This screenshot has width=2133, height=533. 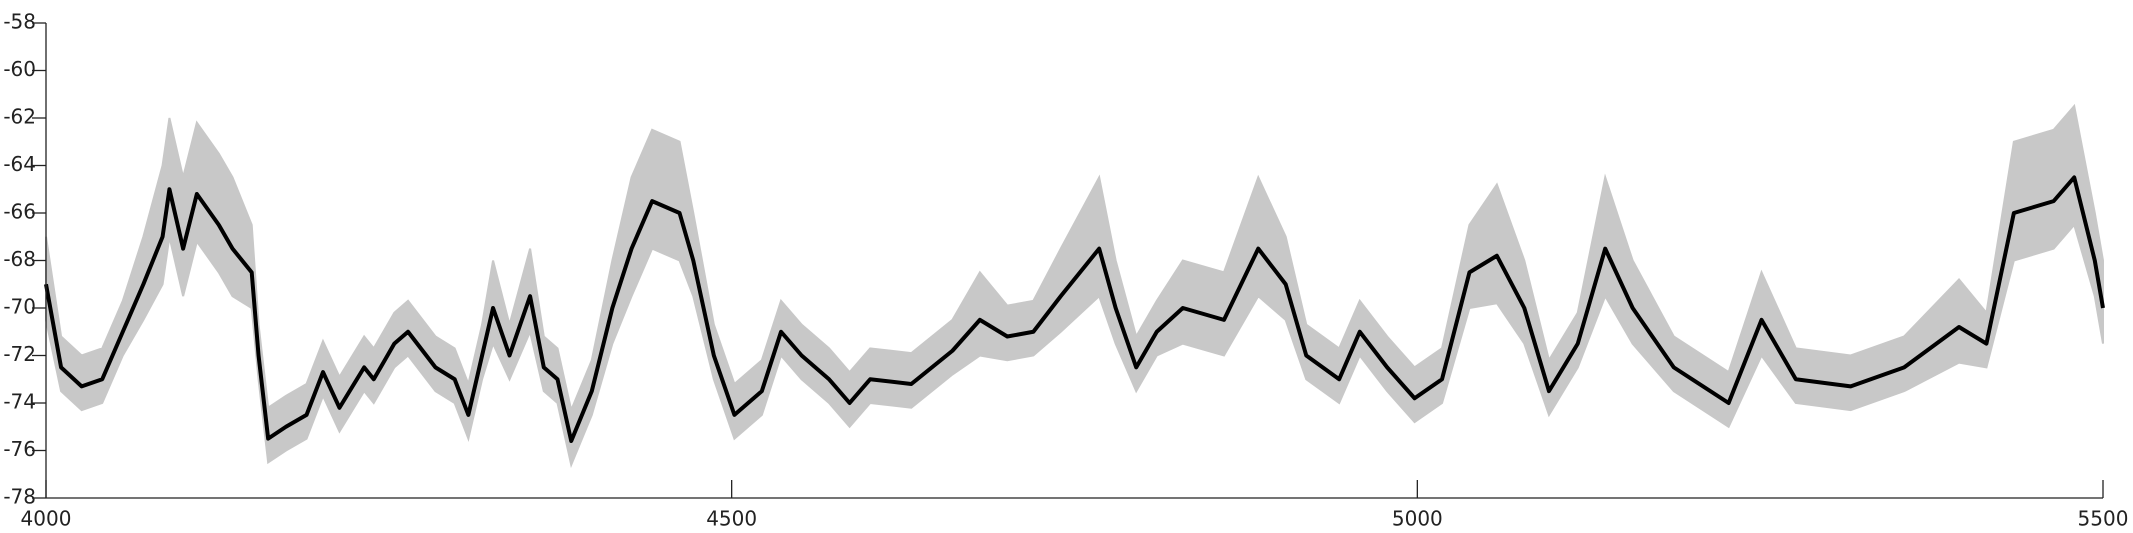 What do you see at coordinates (19, 22) in the screenshot?
I see `y-tick-label: -58` at bounding box center [19, 22].